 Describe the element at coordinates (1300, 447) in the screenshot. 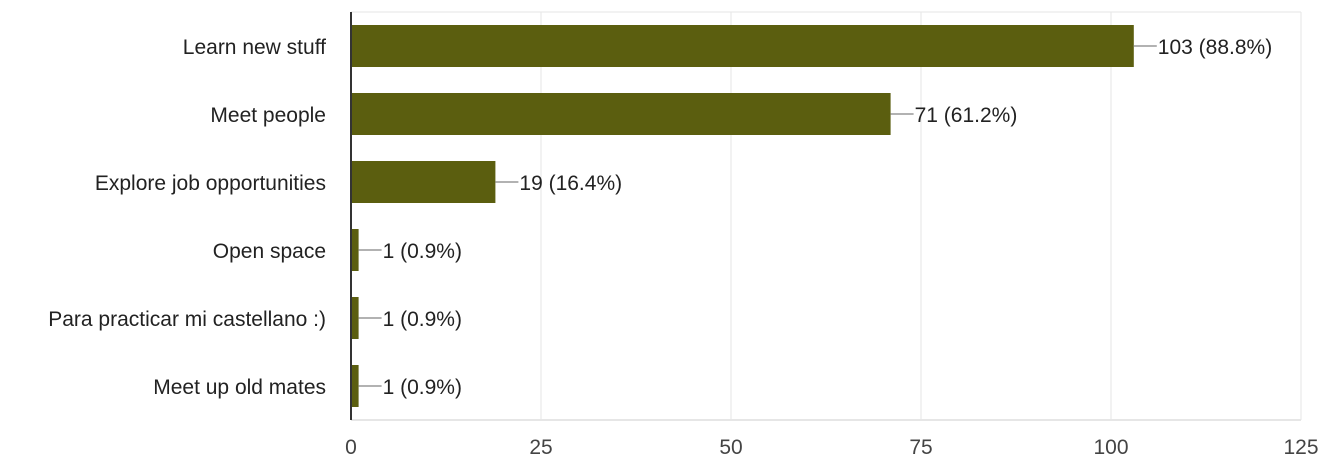

I see `x-tick-label: 125` at that location.